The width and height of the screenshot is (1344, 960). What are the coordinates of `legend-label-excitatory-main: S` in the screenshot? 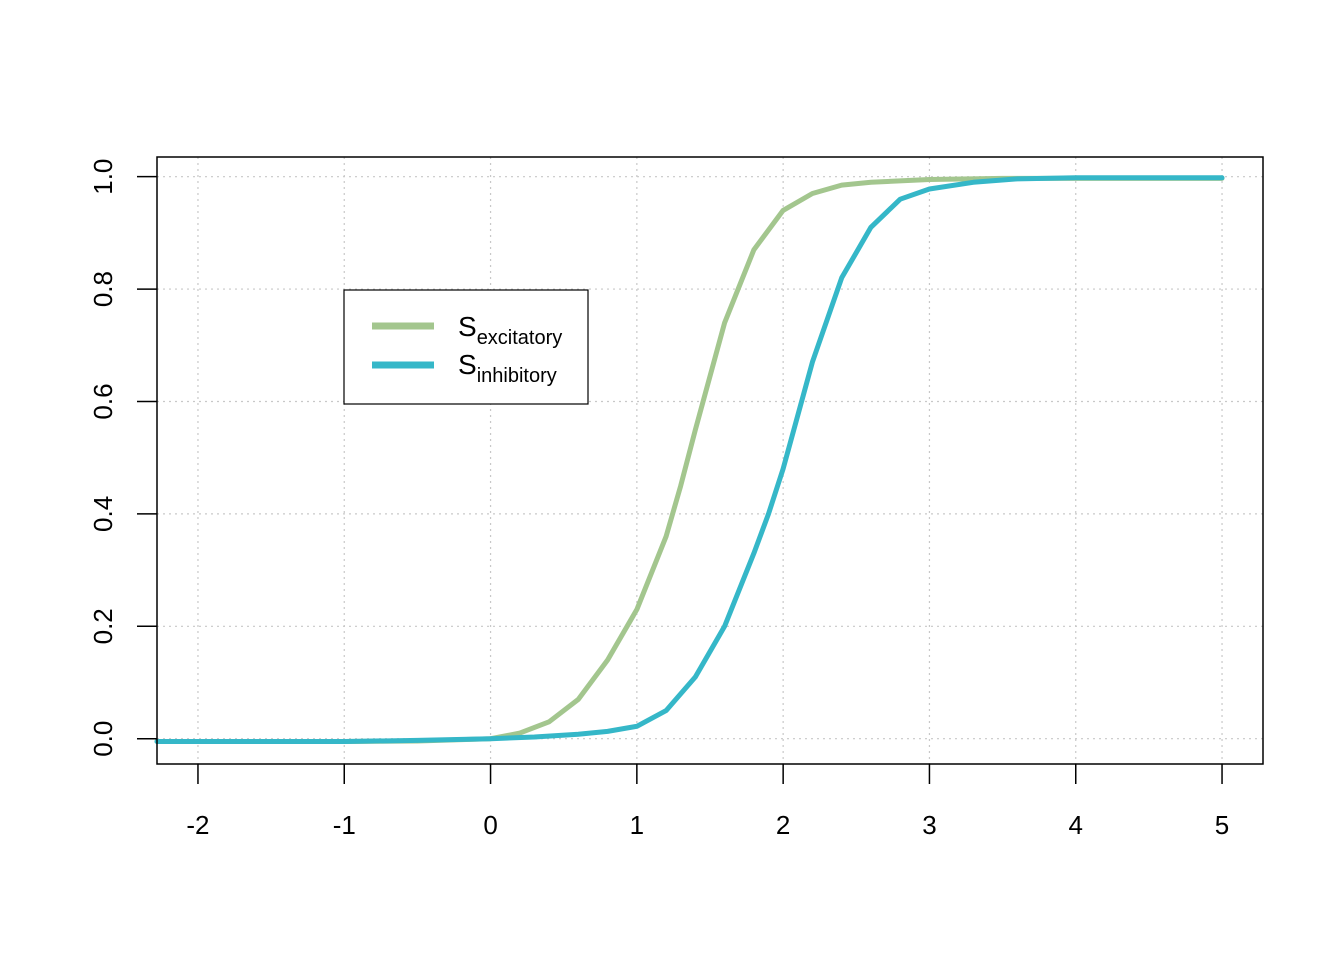 It's located at (467, 326).